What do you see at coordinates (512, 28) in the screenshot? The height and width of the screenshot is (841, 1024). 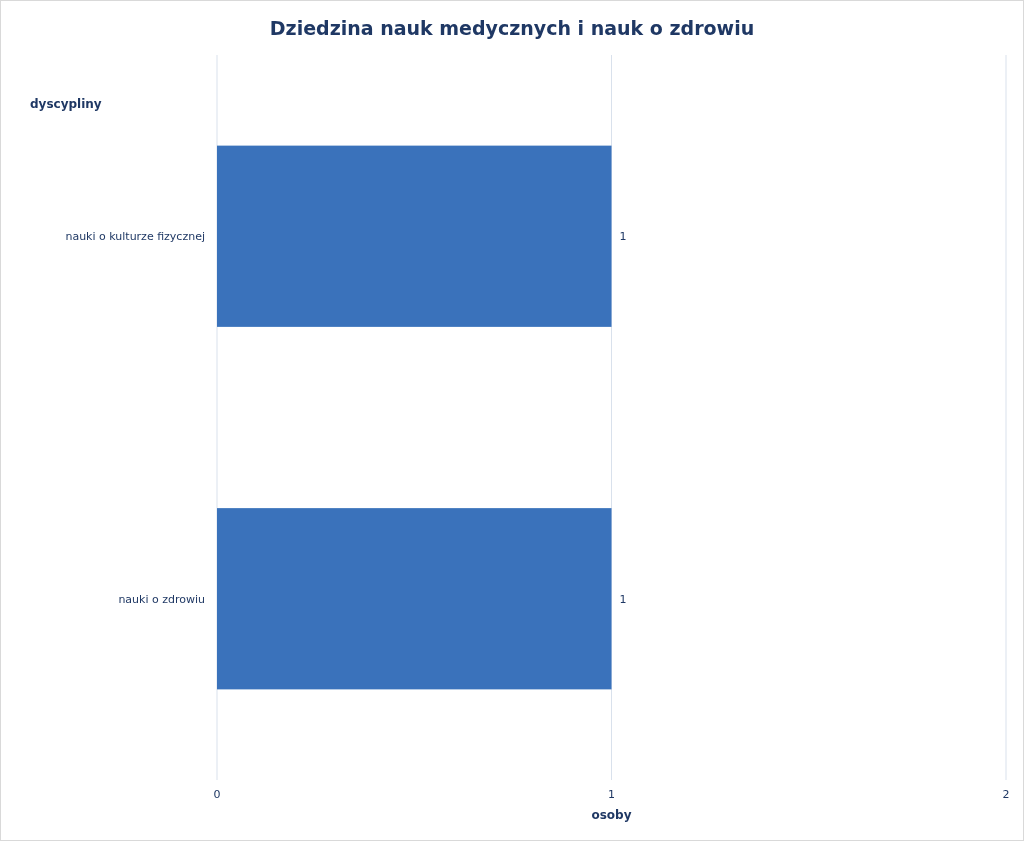 I see `chart-title: Dziedzina nauk medycznych i nauk o zdrowiu` at bounding box center [512, 28].